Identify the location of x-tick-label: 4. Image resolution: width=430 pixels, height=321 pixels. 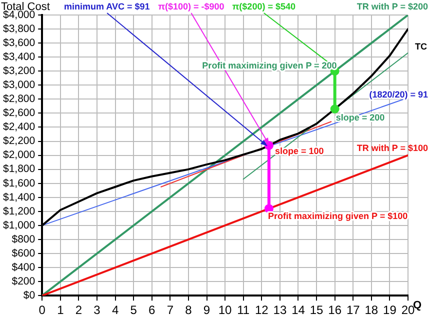
(115, 310).